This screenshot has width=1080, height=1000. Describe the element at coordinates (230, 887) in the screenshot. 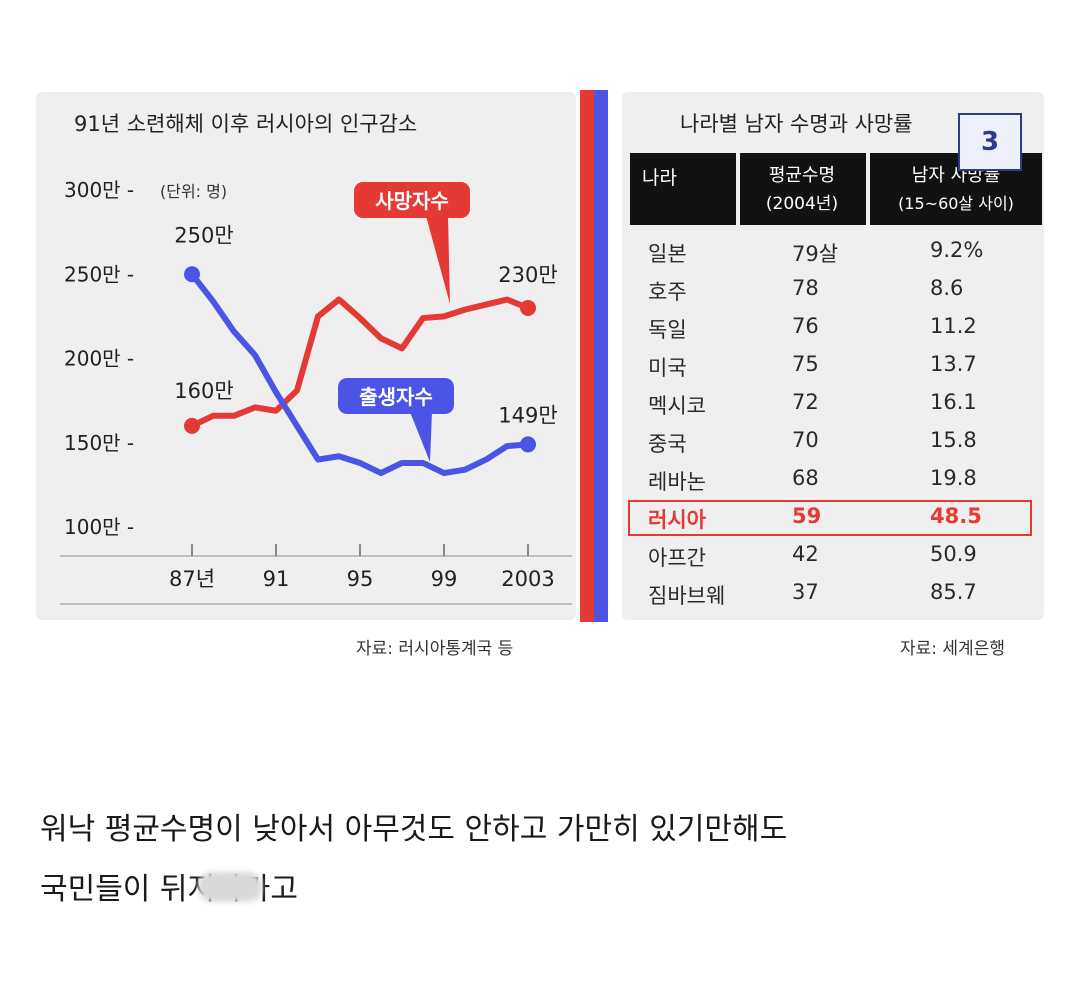

I see `blurred-text-overlay` at that location.